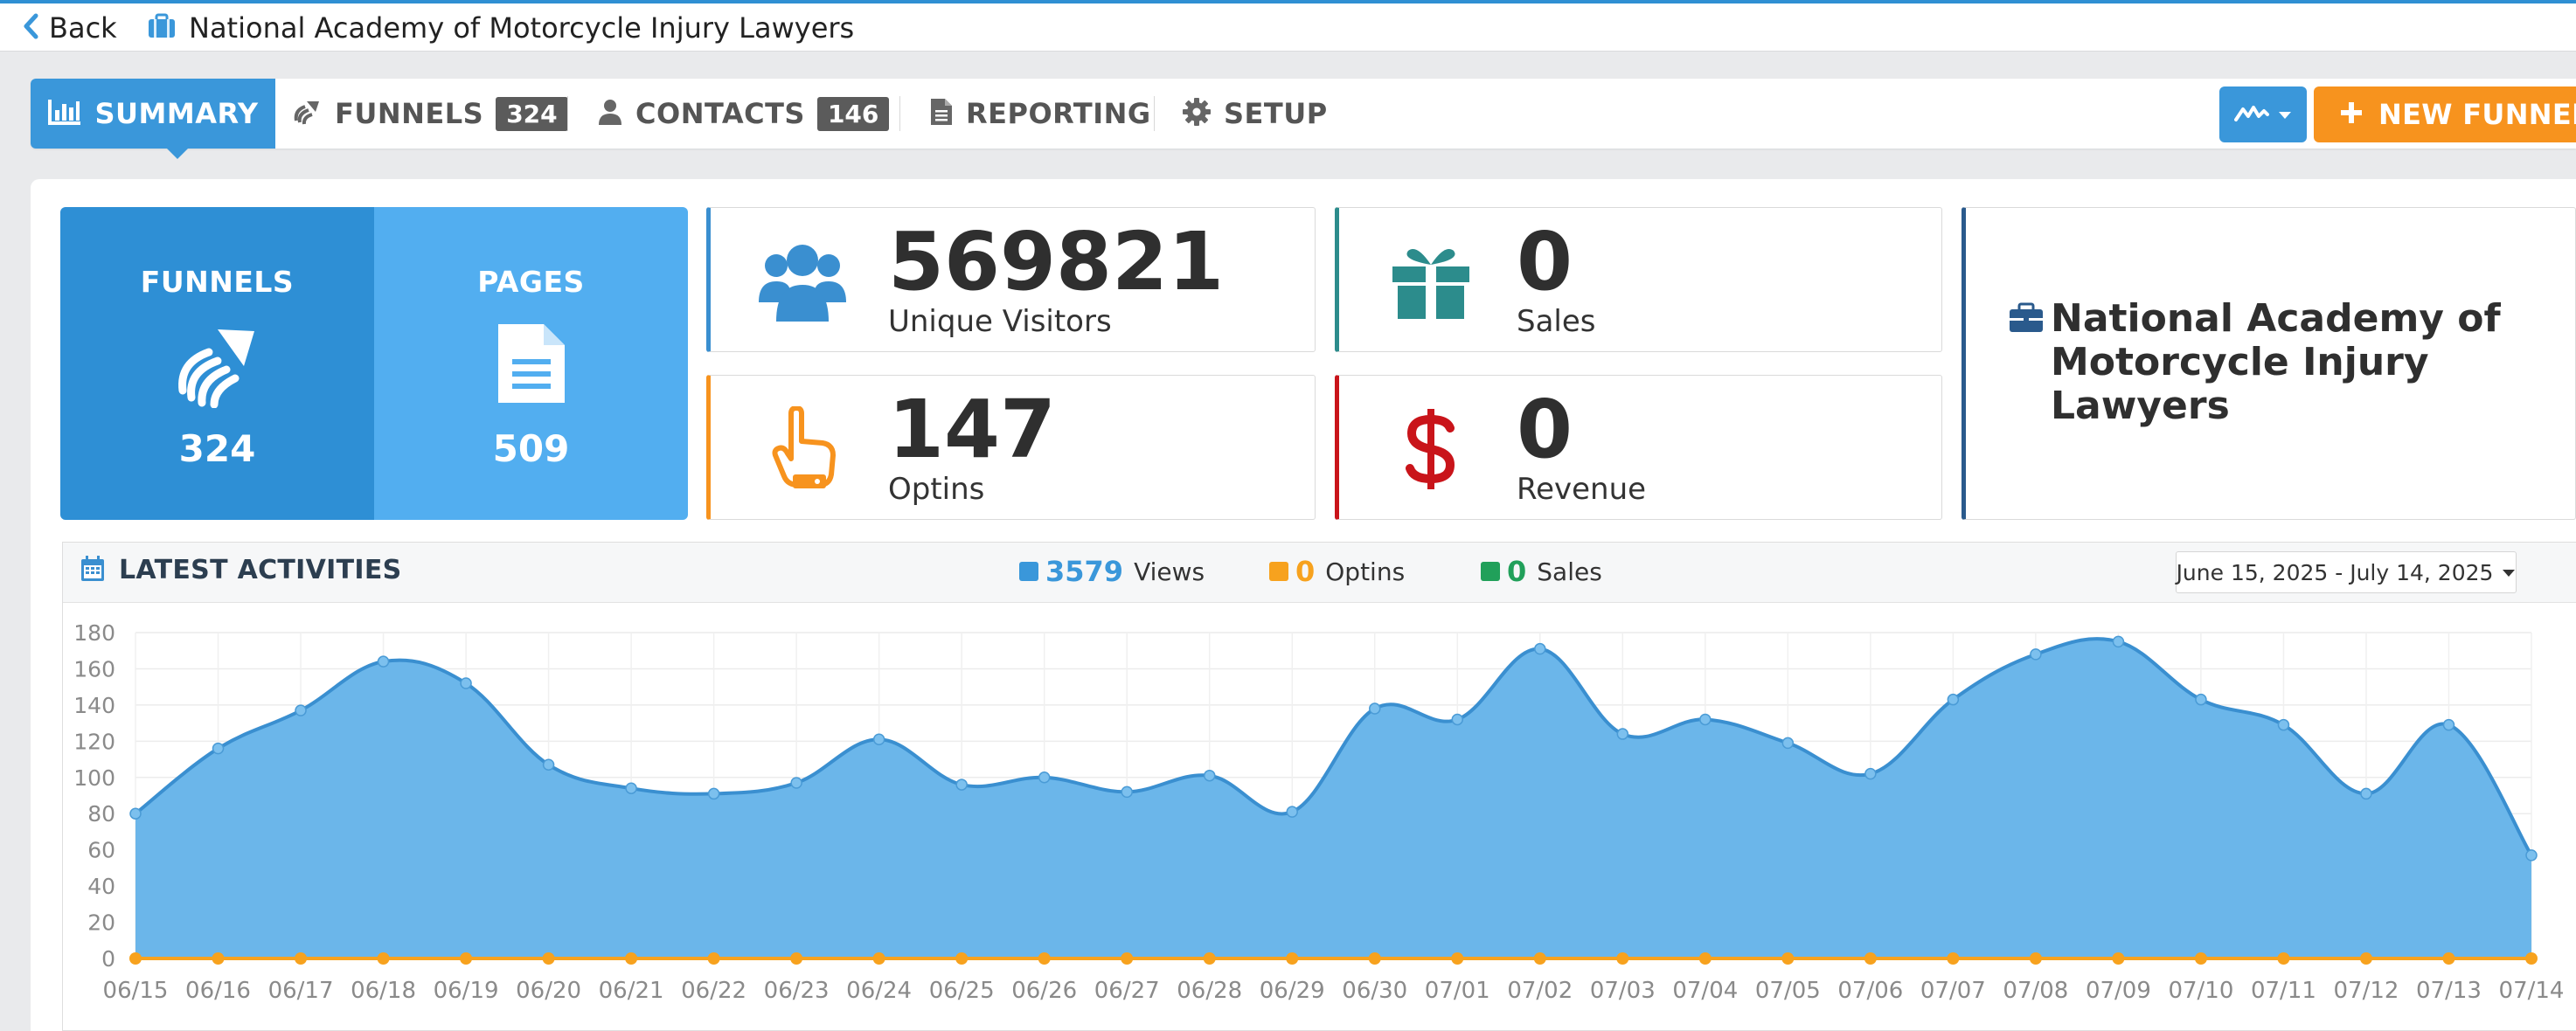  What do you see at coordinates (1279, 571) in the screenshot?
I see `optins-swatch` at bounding box center [1279, 571].